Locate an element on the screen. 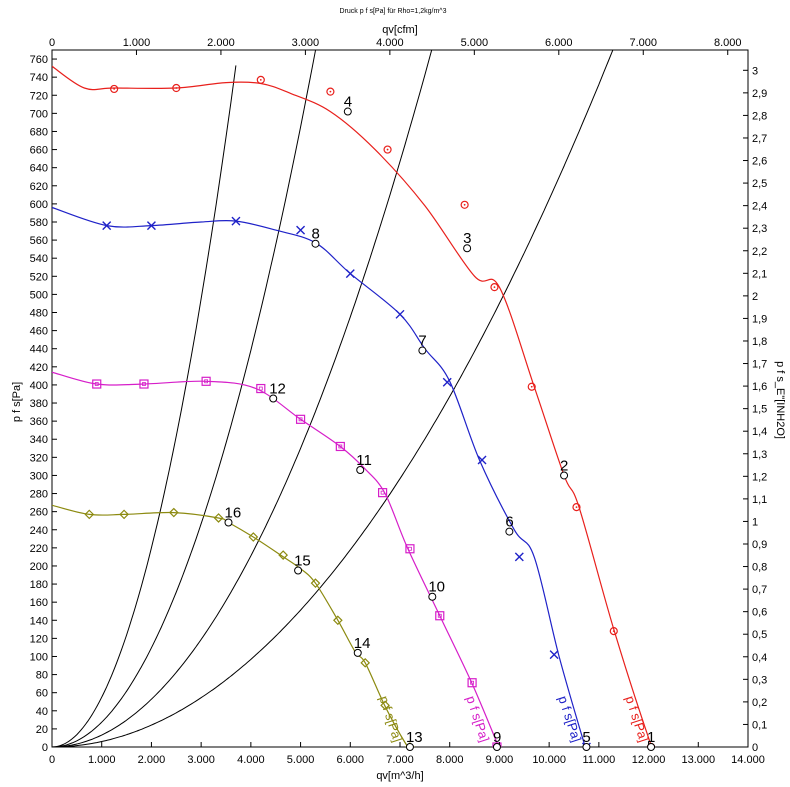 The height and width of the screenshot is (787, 790). y2-axis-tick-label: 0,7 is located at coordinates (759, 590).